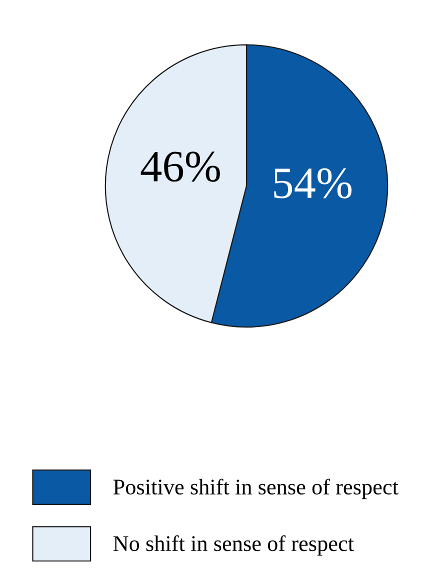 The width and height of the screenshot is (425, 581). What do you see at coordinates (255, 489) in the screenshot?
I see `legend-label: Positive shift in sense of respect` at bounding box center [255, 489].